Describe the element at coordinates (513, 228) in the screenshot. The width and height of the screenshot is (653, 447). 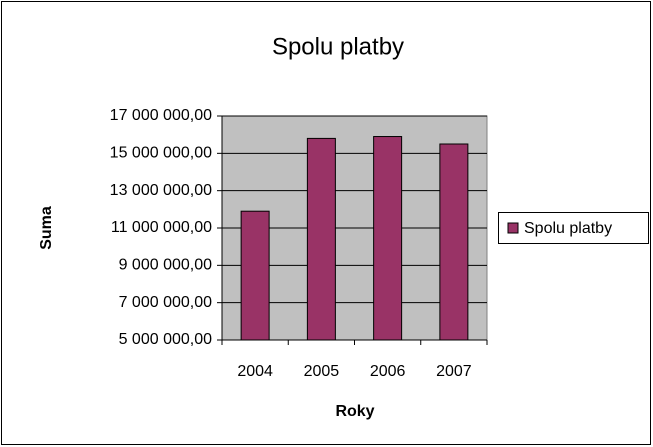
I see `legend-swatch` at that location.